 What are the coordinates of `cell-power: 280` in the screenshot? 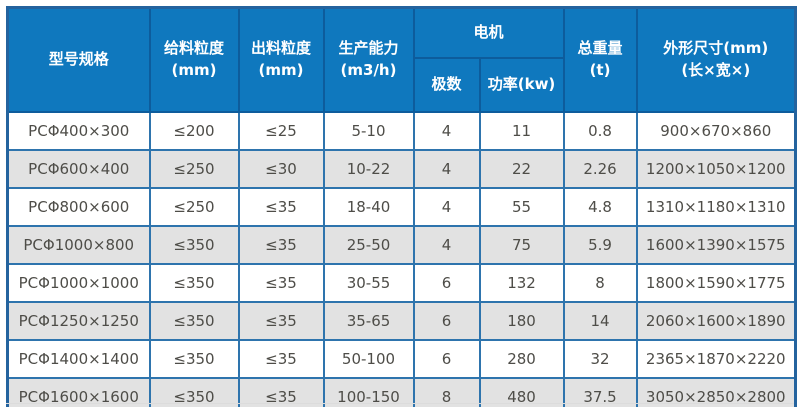 It's located at (521, 359).